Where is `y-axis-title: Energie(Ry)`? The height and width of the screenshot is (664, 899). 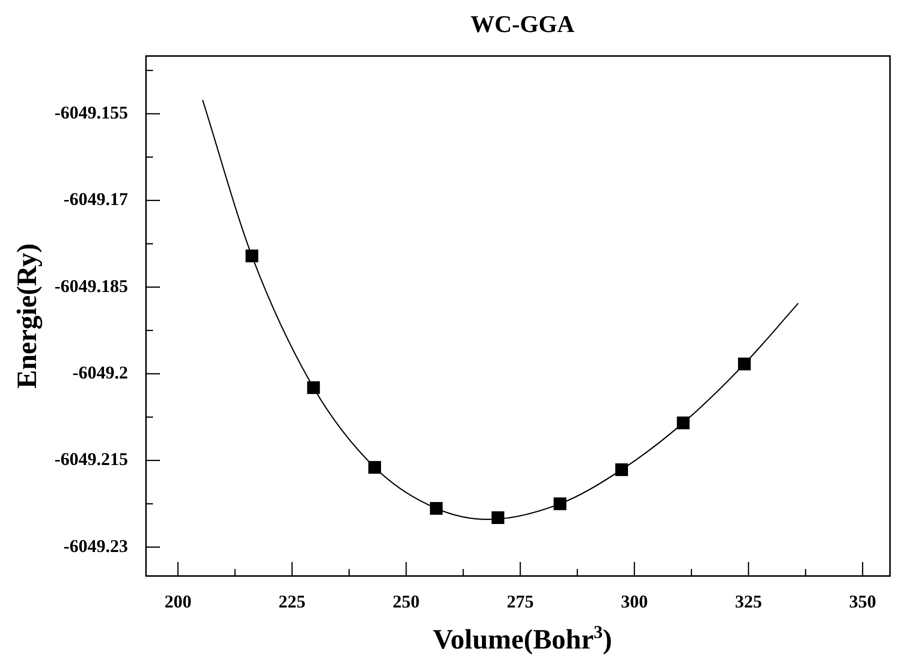 y-axis-title: Energie(Ry) is located at coordinates (28, 316).